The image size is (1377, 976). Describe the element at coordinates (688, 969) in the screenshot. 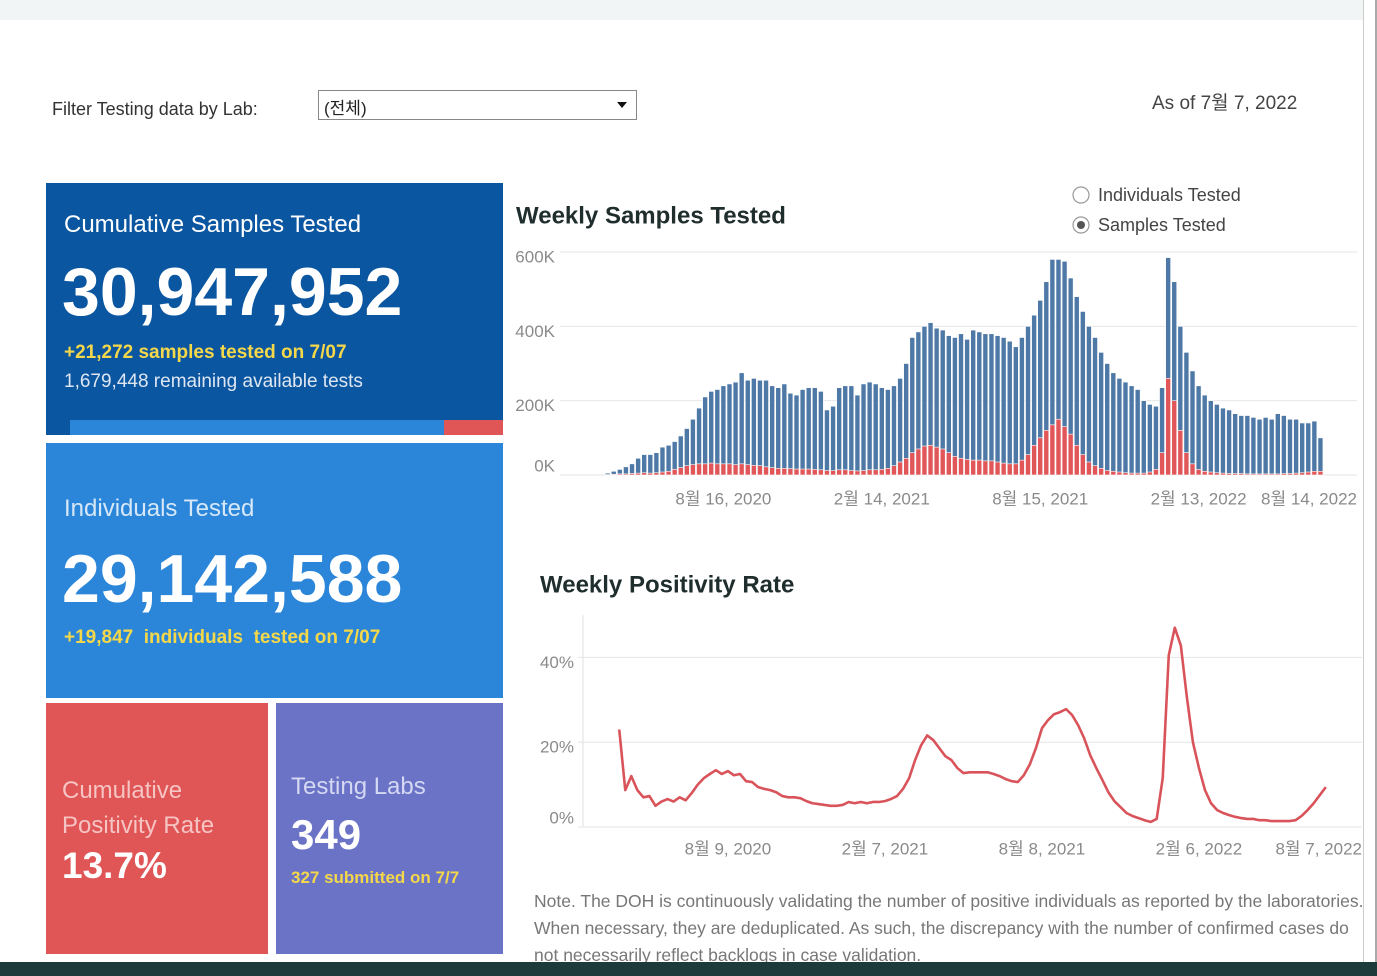

I see `bottom-bar` at that location.